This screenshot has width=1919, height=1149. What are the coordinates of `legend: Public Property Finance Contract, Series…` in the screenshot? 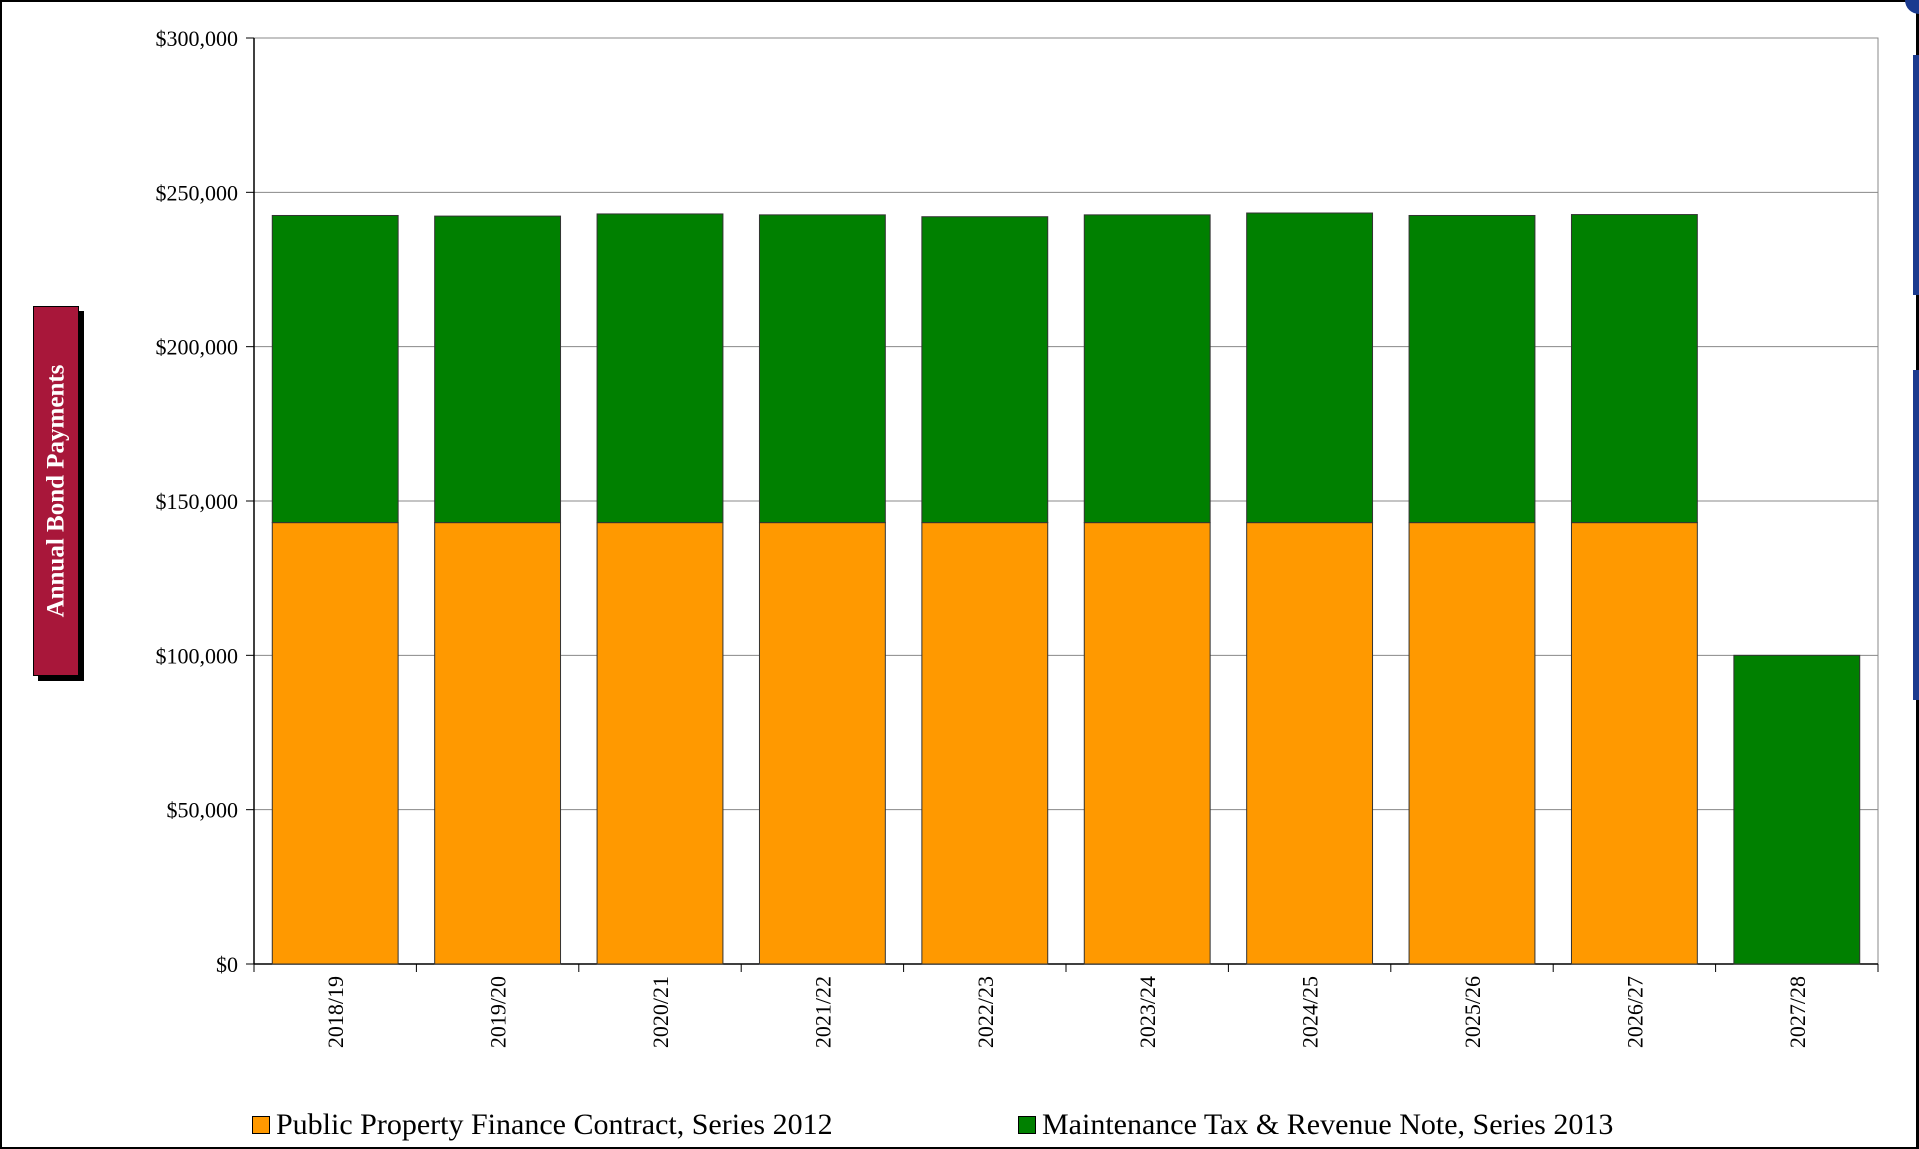 It's located at (959, 1127).